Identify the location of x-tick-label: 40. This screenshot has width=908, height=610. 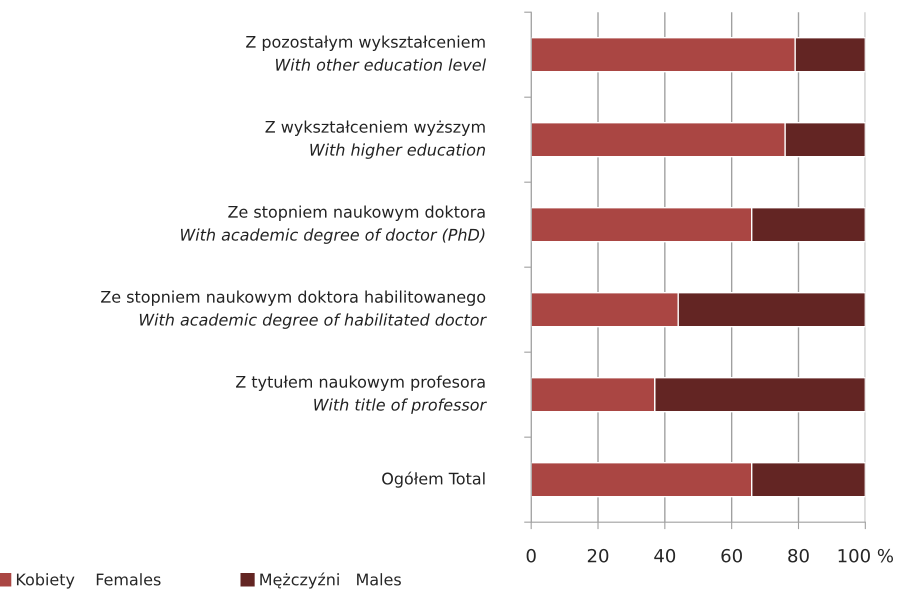
(665, 555).